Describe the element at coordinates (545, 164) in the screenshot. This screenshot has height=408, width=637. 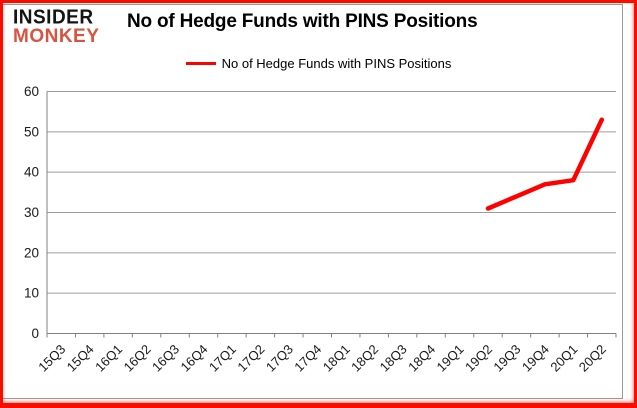
I see `series-line-hedge-funds` at that location.